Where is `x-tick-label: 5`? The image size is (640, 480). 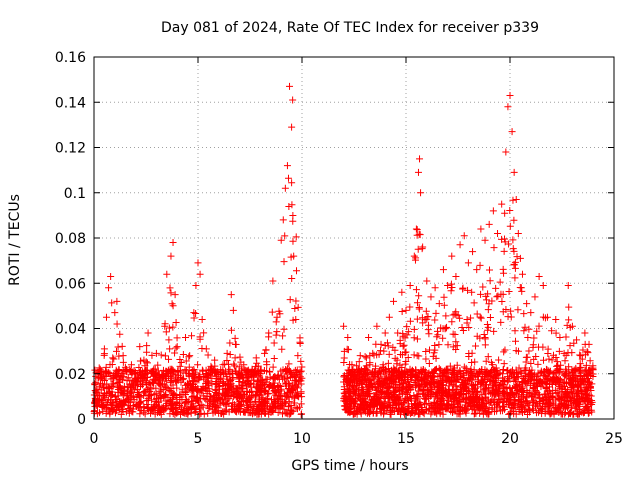 x-tick-label: 5 is located at coordinates (198, 439).